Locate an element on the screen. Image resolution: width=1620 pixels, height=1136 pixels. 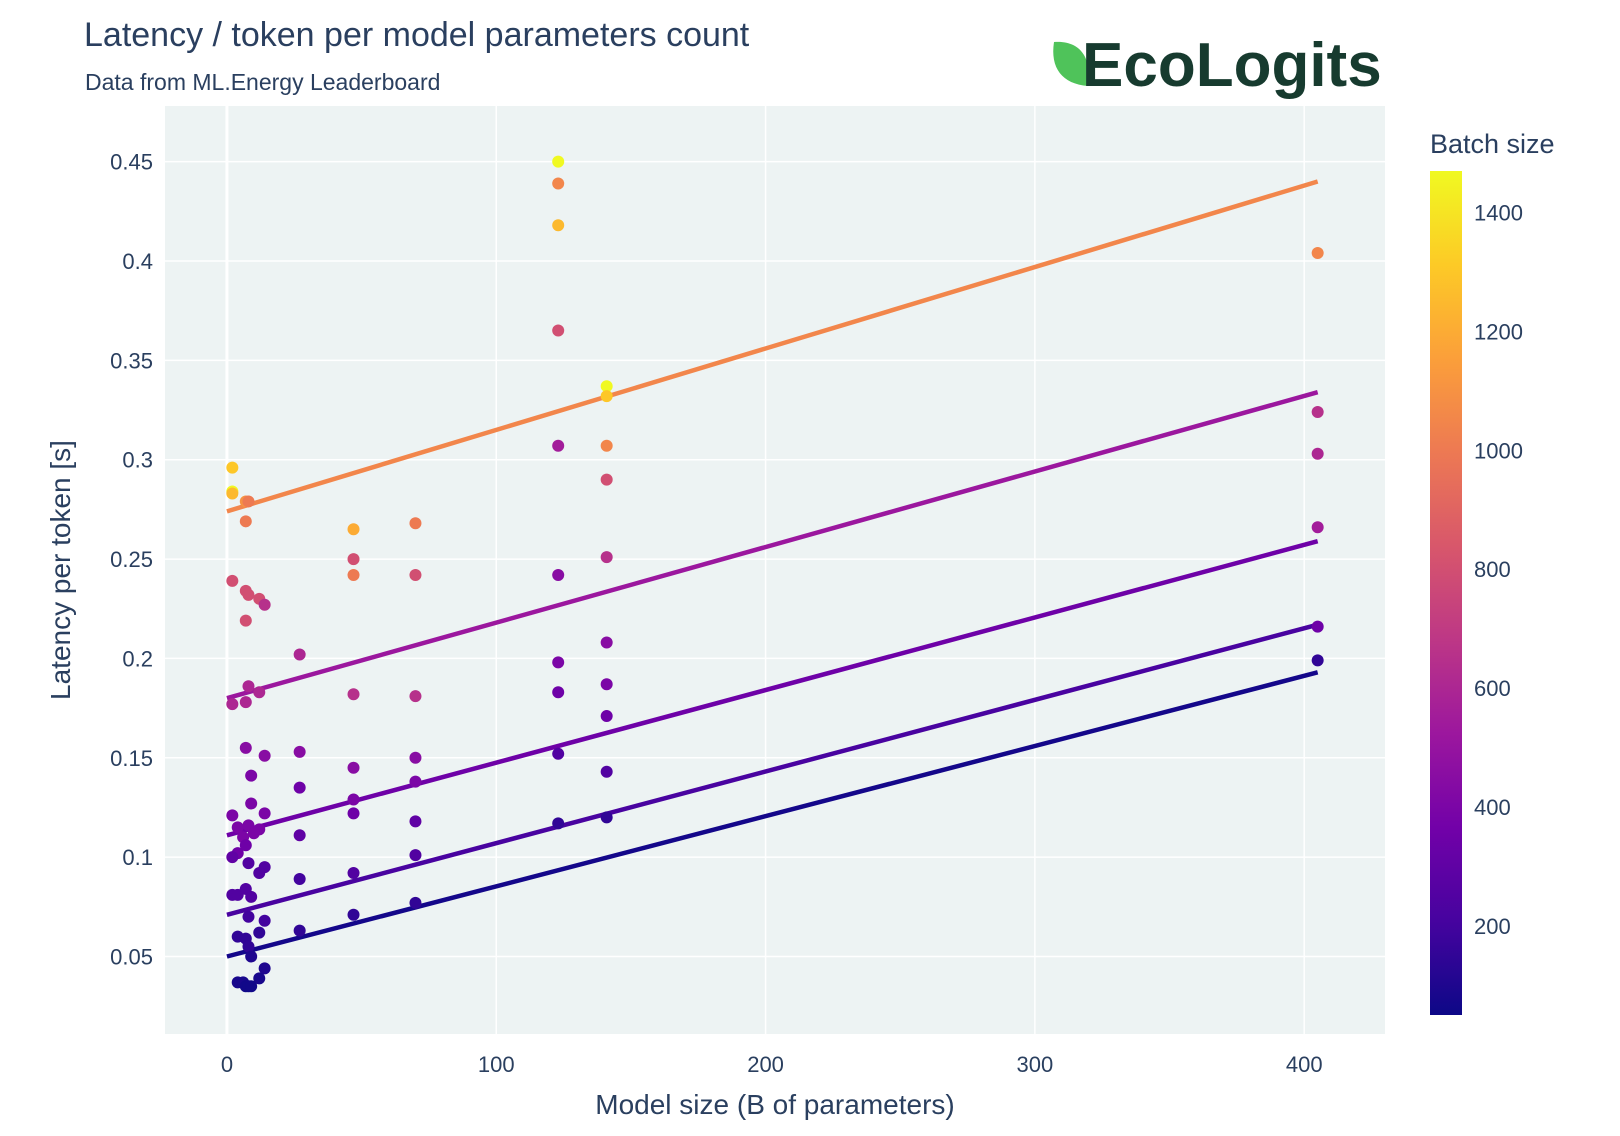
leaf-icon is located at coordinates (1071, 63).